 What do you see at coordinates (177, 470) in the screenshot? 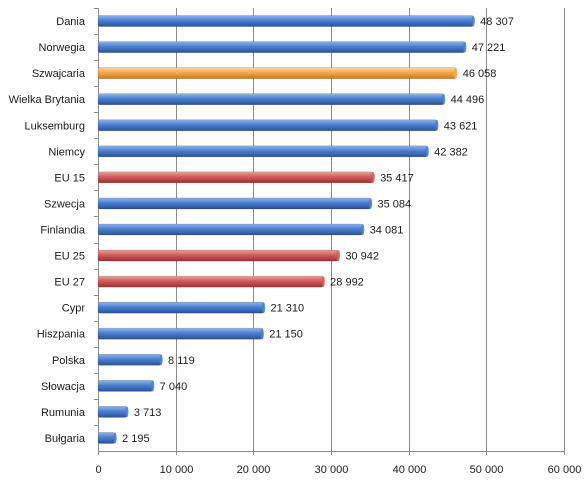
I see `x-tick-label: 10 000` at bounding box center [177, 470].